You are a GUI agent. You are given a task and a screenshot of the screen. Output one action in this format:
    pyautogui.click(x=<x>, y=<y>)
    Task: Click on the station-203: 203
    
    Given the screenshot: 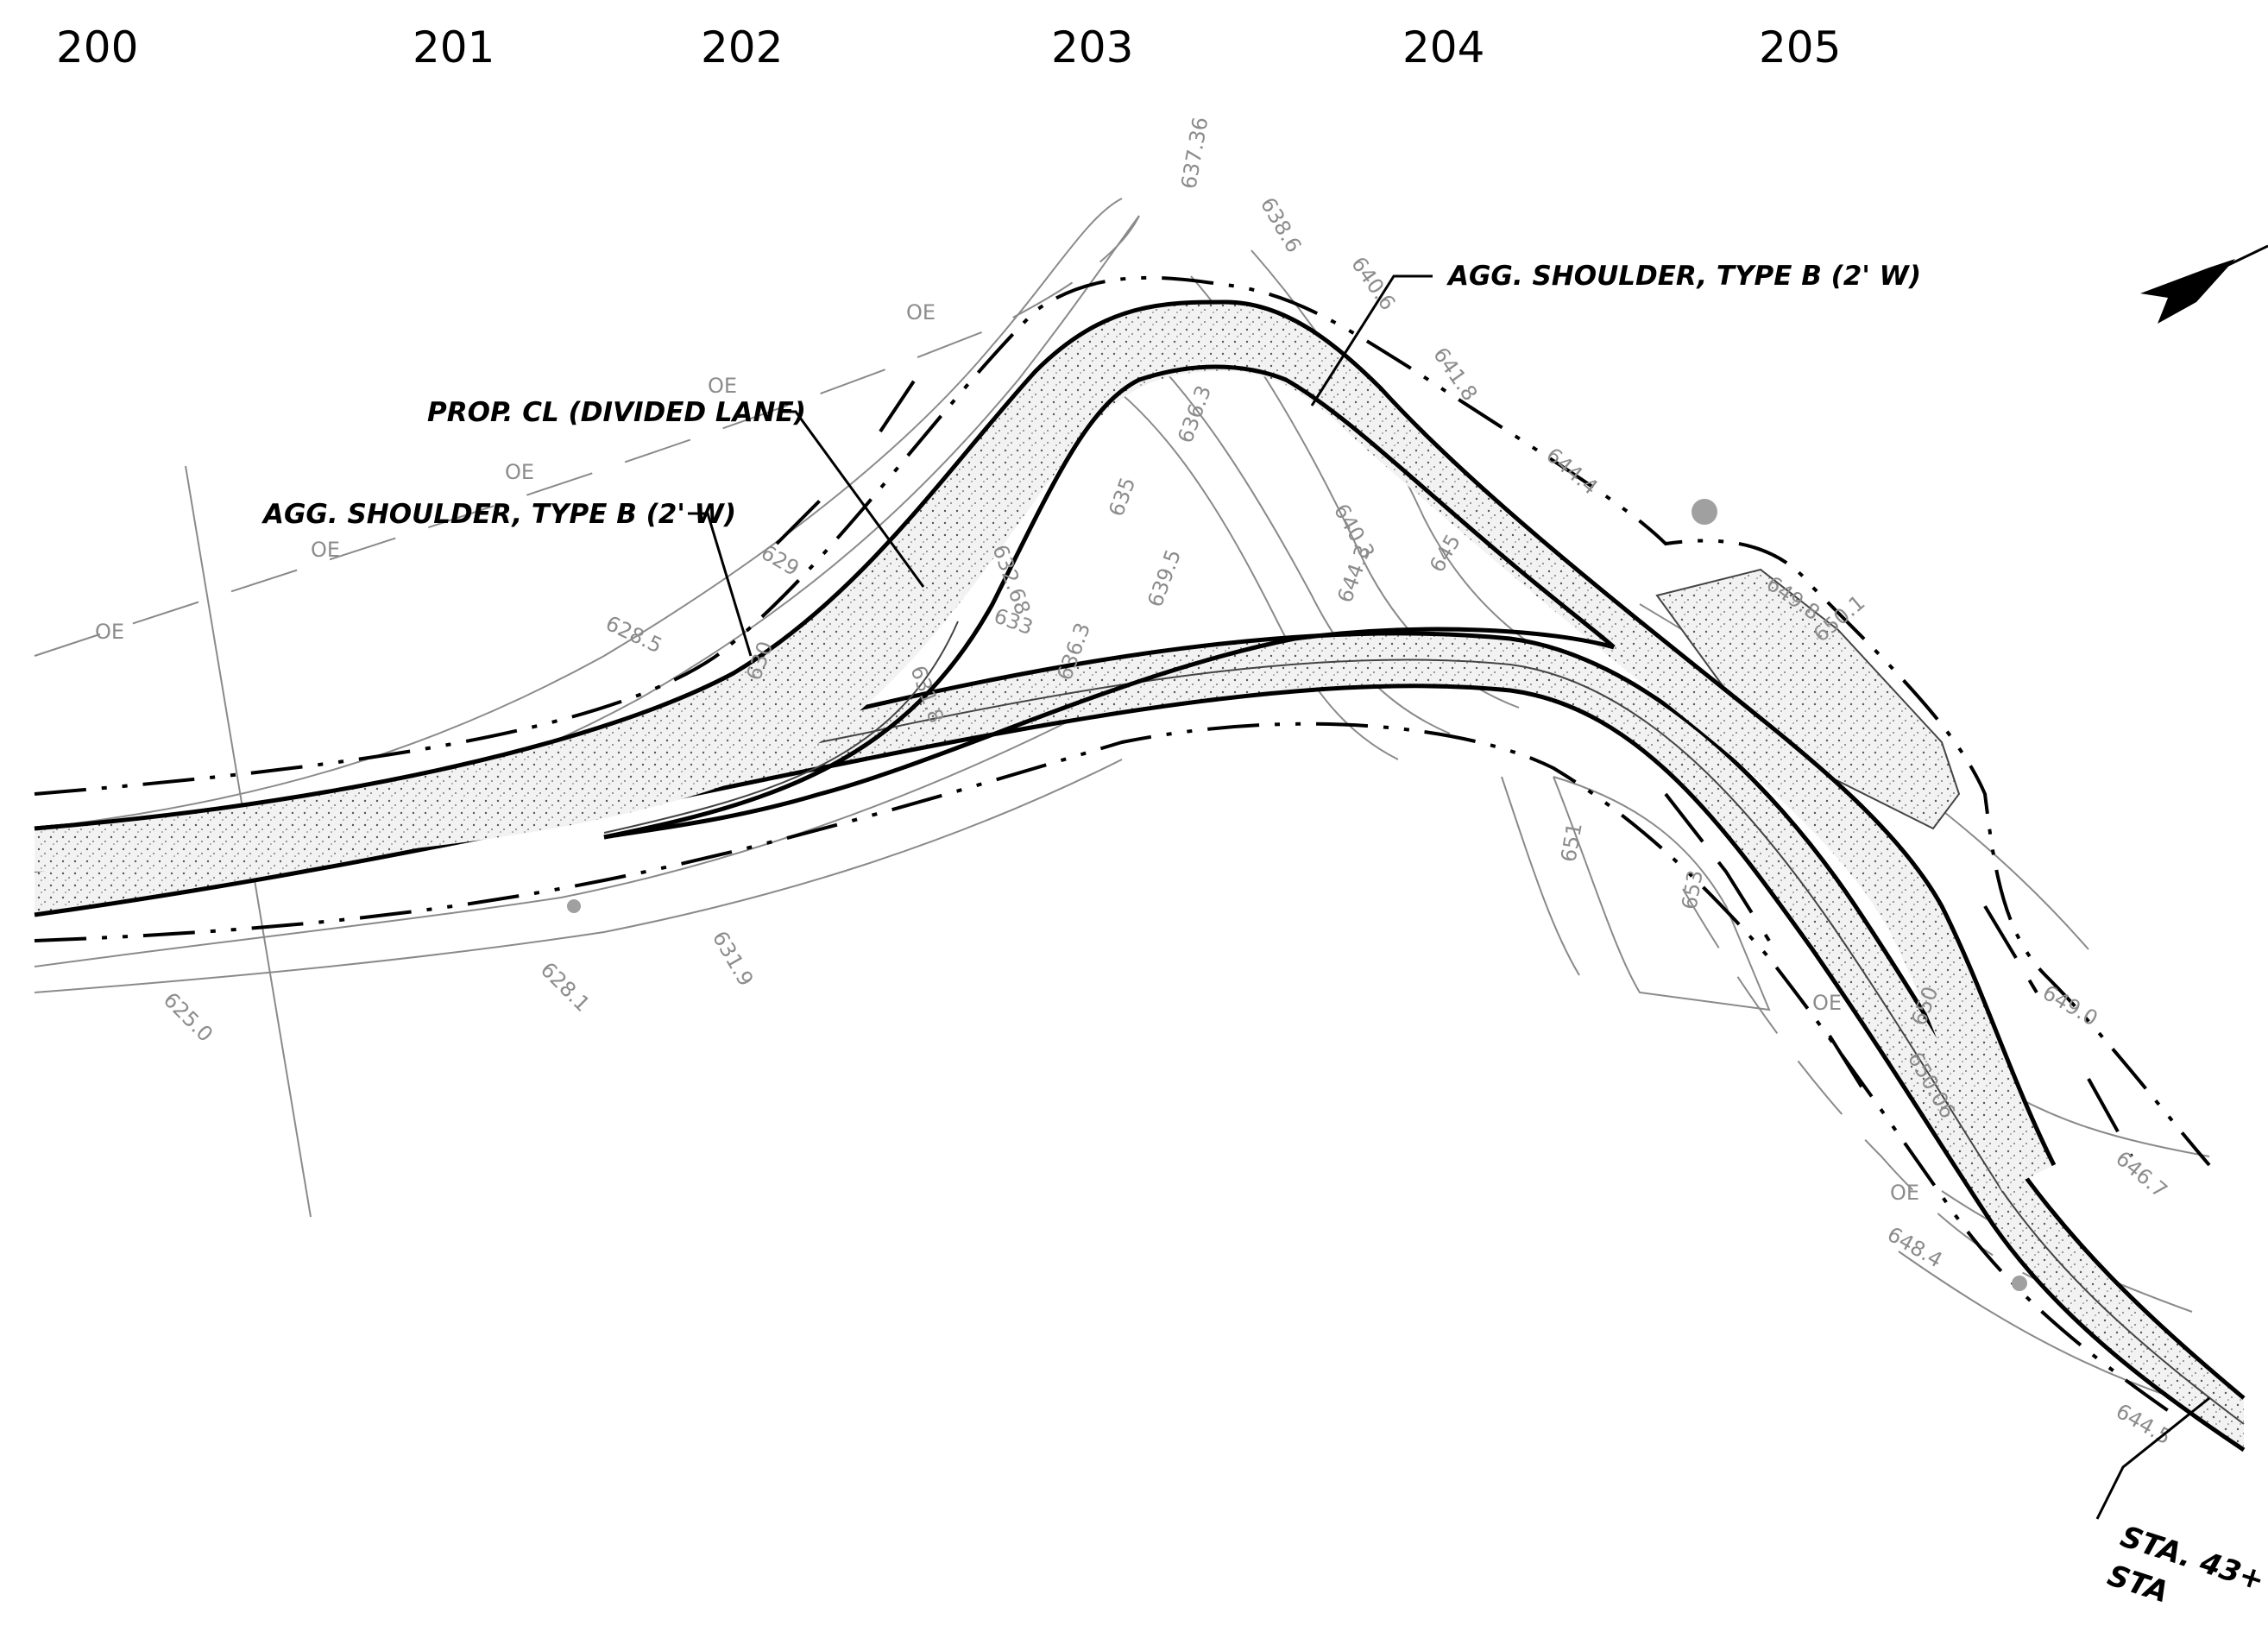 What is the action you would take?
    pyautogui.click(x=1092, y=47)
    